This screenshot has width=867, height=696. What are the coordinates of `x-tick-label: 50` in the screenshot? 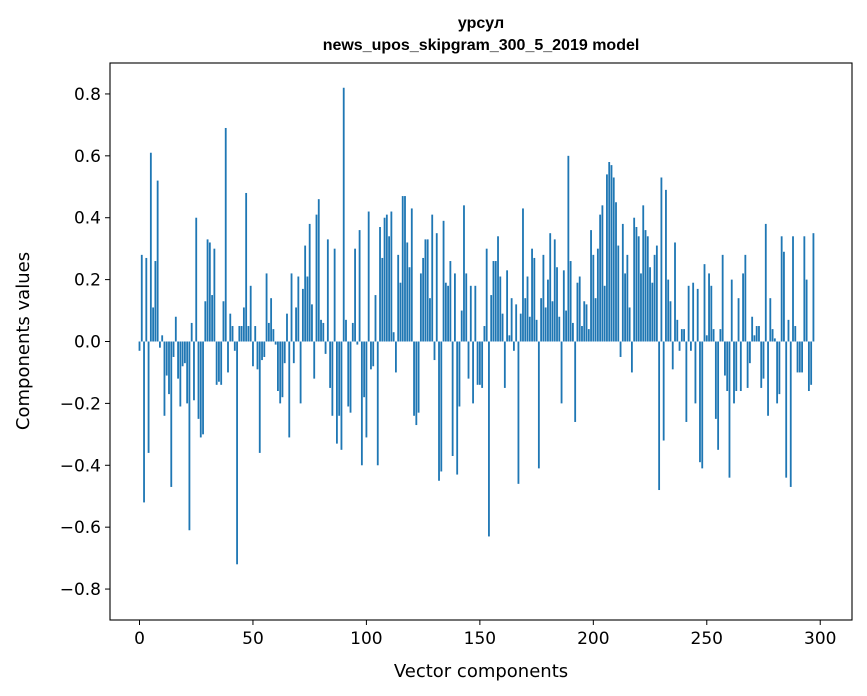 It's located at (253, 639).